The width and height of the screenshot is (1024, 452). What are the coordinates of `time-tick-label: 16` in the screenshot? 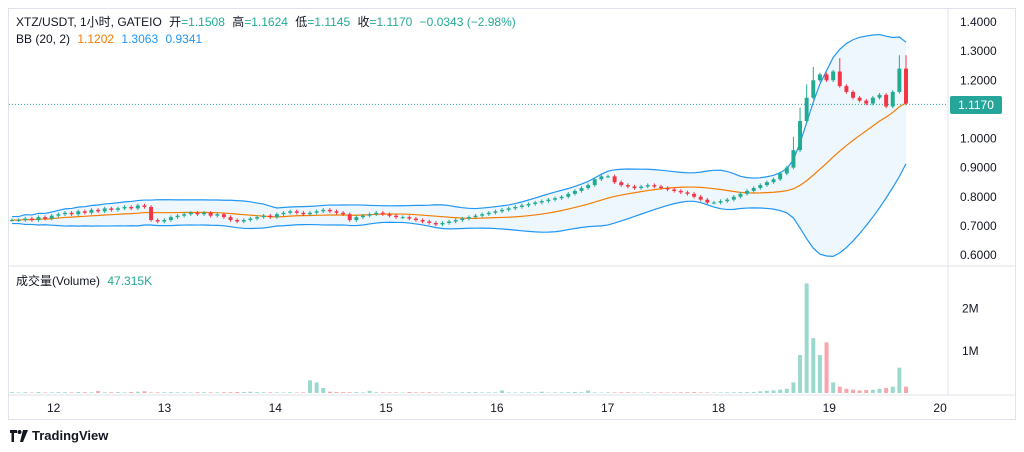 It's located at (497, 408).